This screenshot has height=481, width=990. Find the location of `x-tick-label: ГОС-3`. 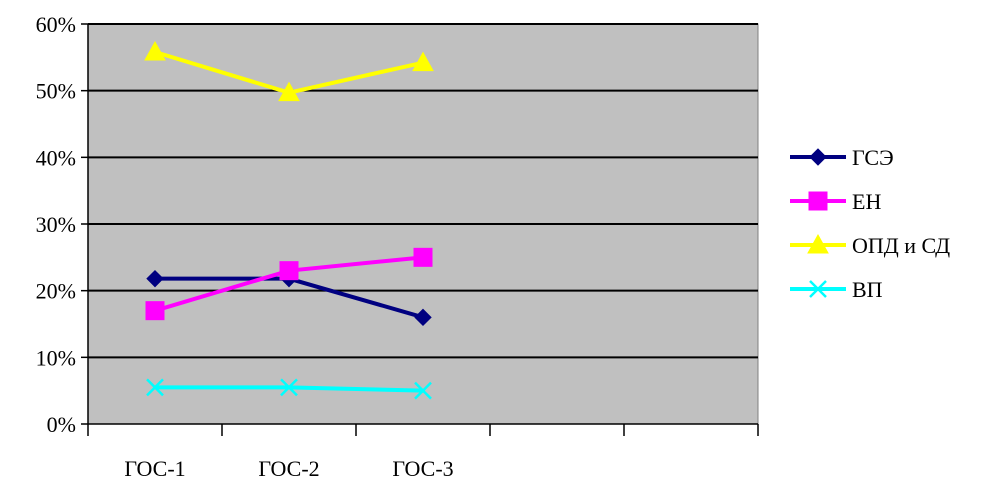

x-tick-label: ГОС-3 is located at coordinates (422, 468).